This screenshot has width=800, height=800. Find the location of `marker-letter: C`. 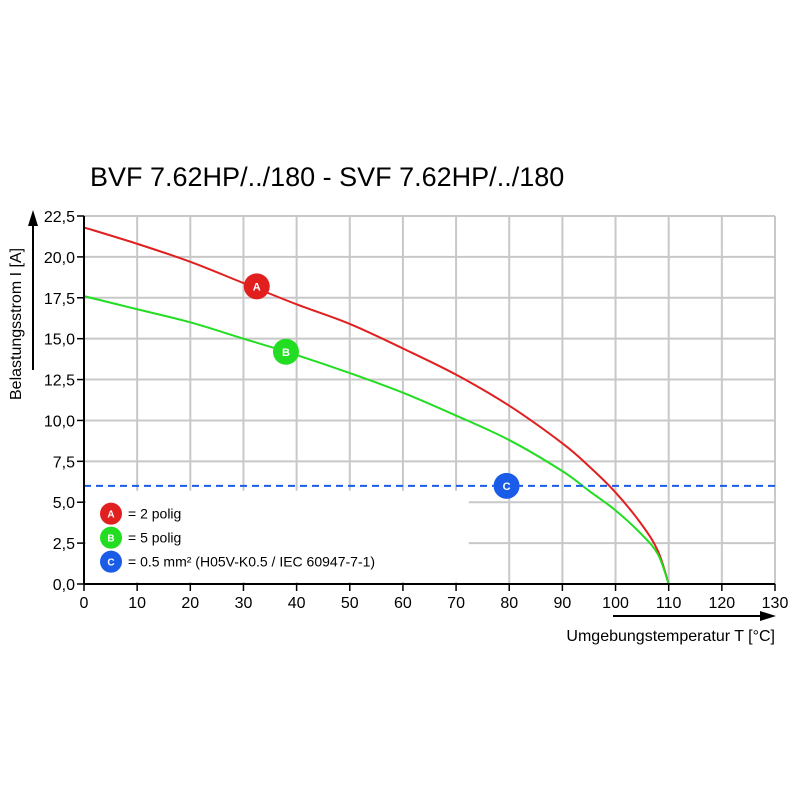

marker-letter: C is located at coordinates (507, 487).